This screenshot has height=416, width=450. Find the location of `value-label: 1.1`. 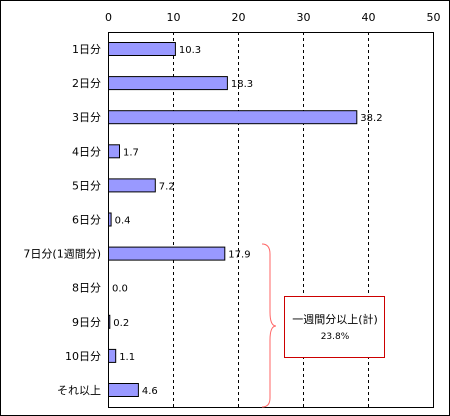

value-label: 1.1 is located at coordinates (127, 357).